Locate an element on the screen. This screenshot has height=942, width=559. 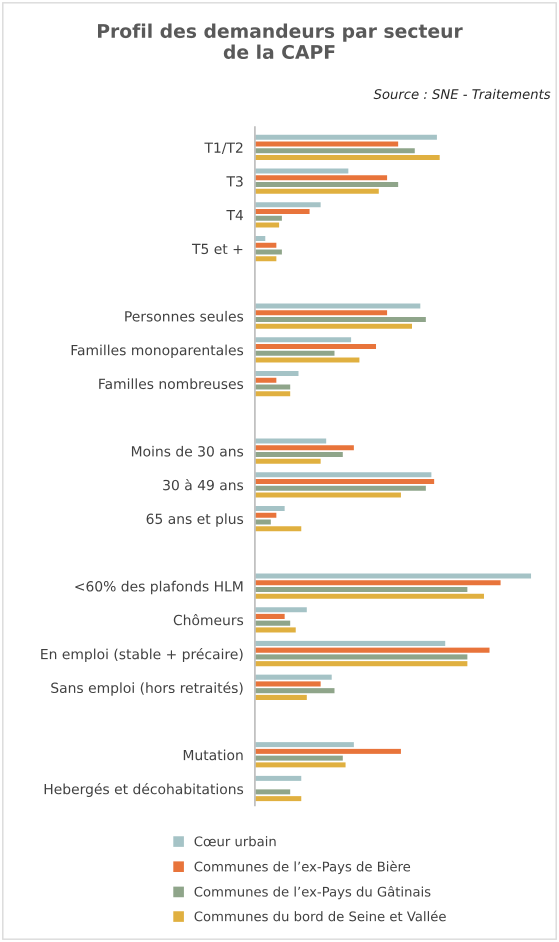
y-tick-label: Mutation is located at coordinates (213, 755).